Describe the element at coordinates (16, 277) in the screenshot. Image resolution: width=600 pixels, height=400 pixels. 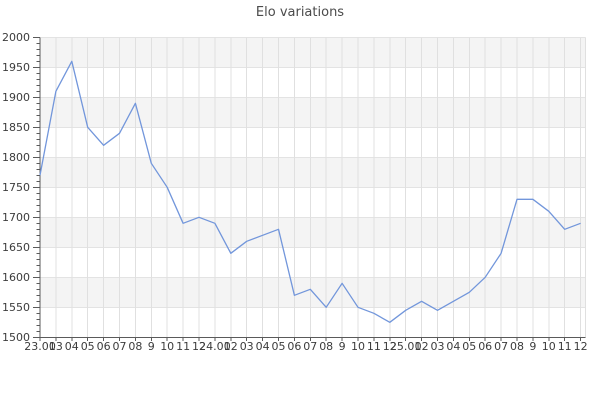
I see `y-tick-label: 1600` at that location.